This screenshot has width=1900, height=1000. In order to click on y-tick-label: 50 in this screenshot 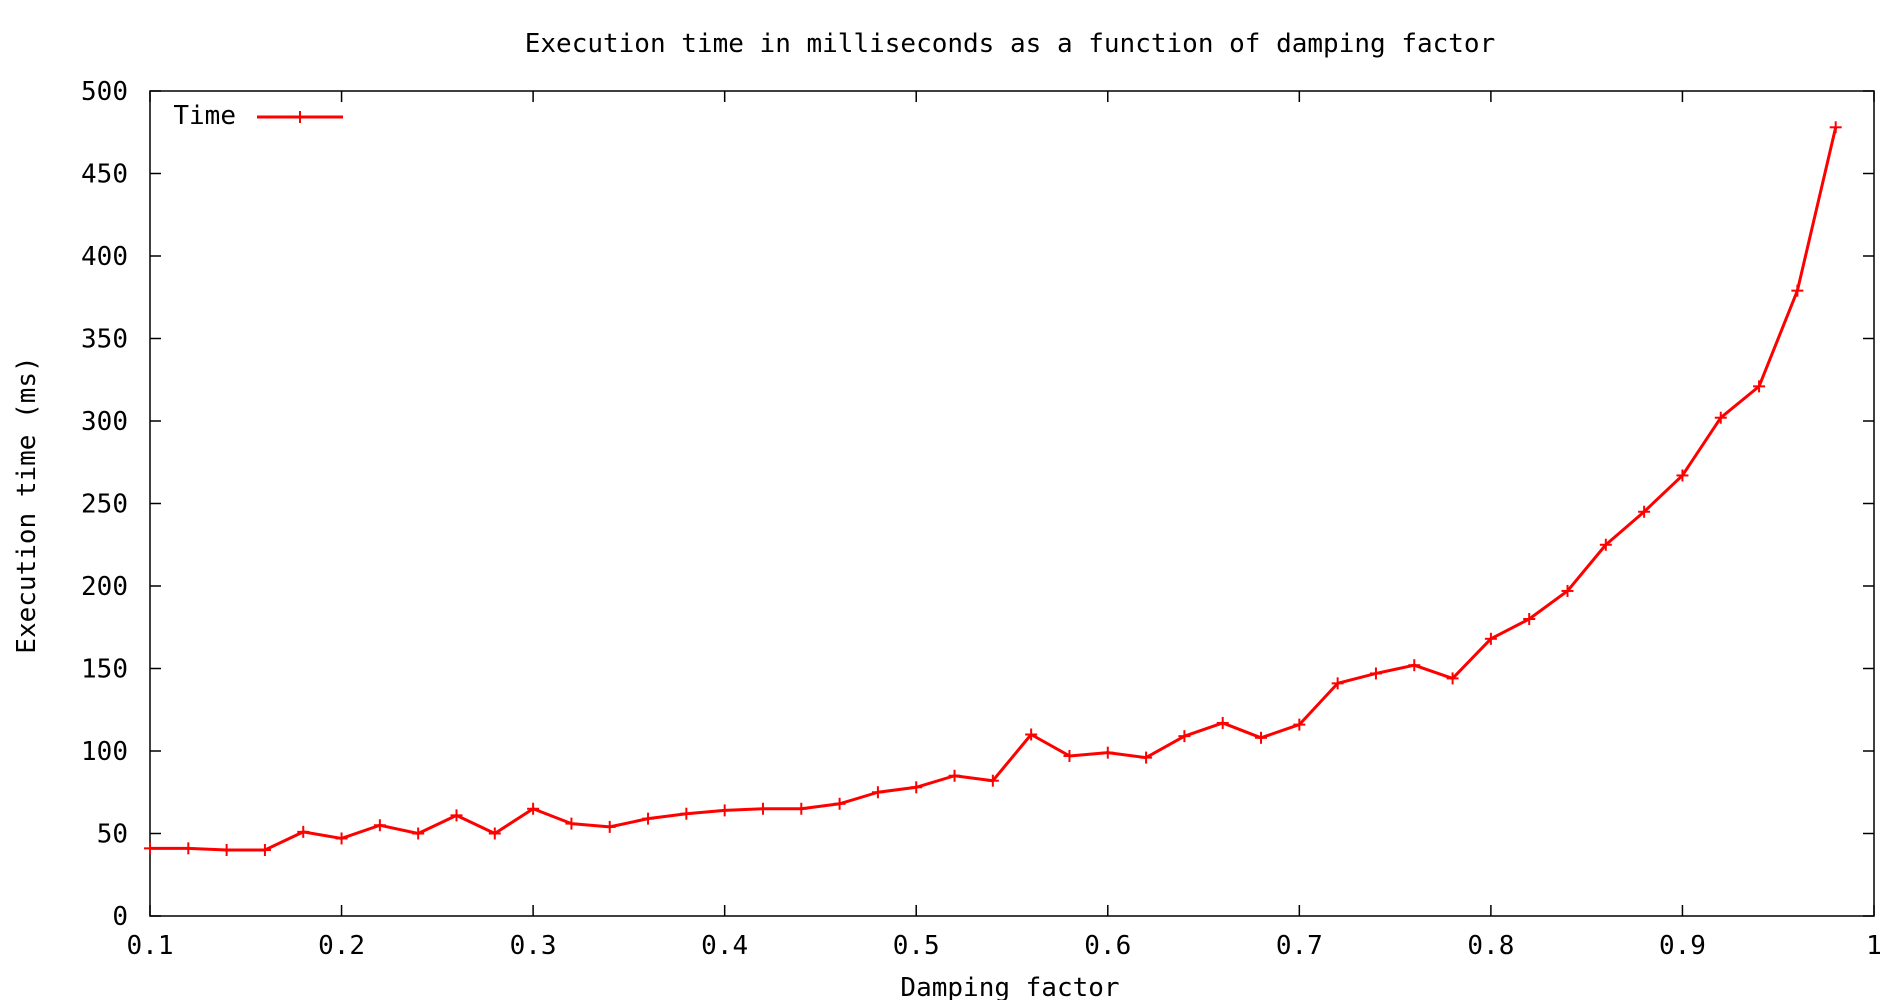, I will do `click(112, 835)`.